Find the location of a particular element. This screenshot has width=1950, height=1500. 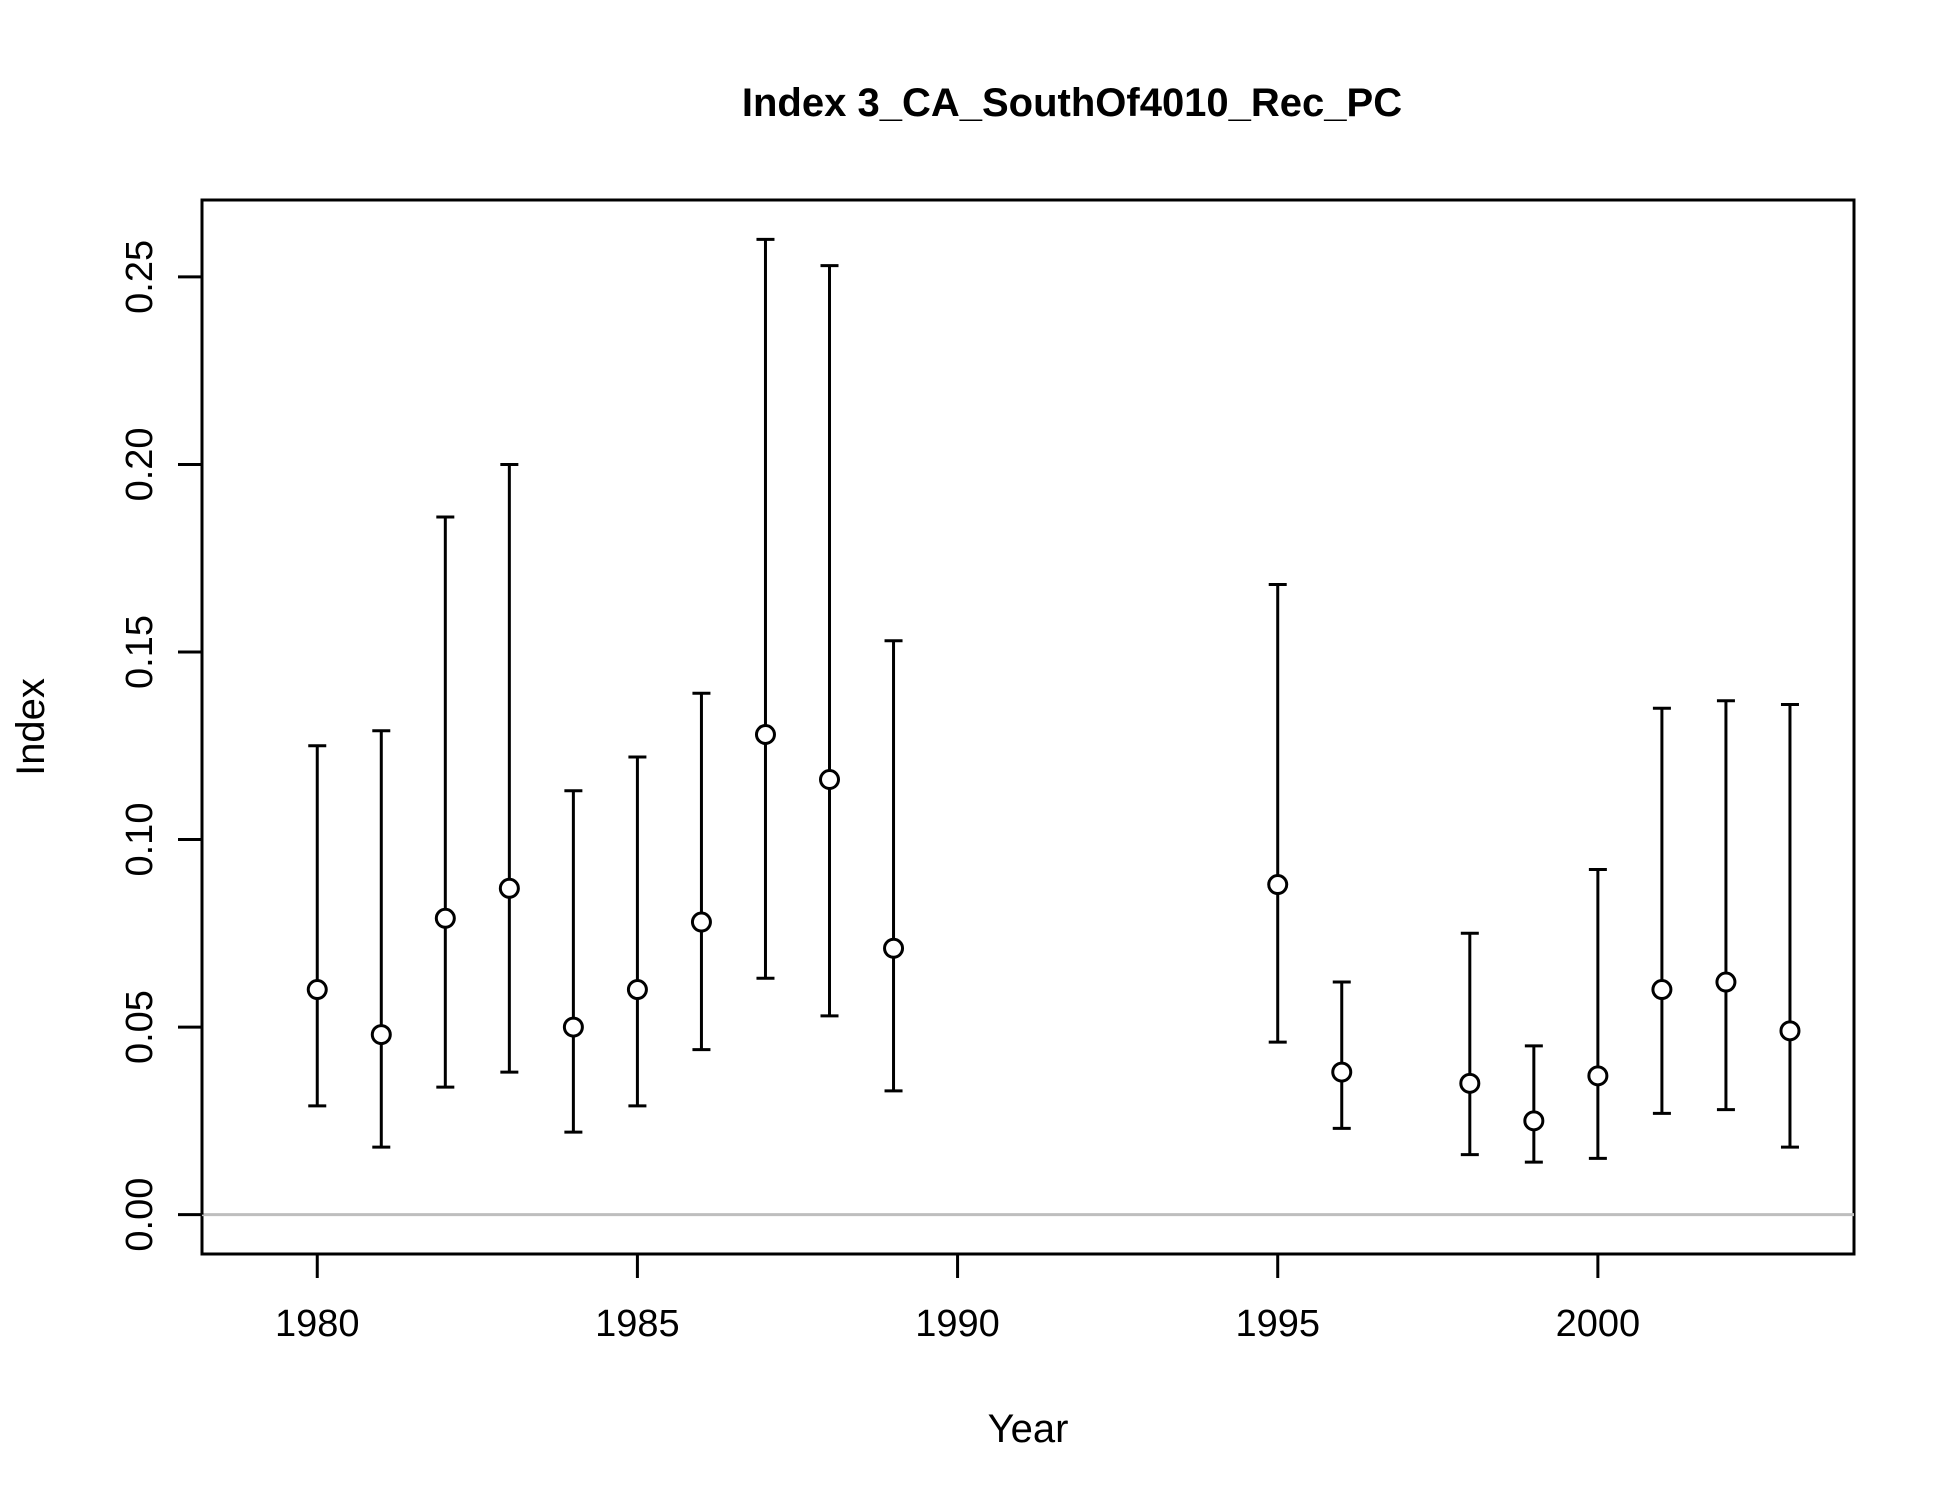

y-tick-label: 0.25 is located at coordinates (140, 277).